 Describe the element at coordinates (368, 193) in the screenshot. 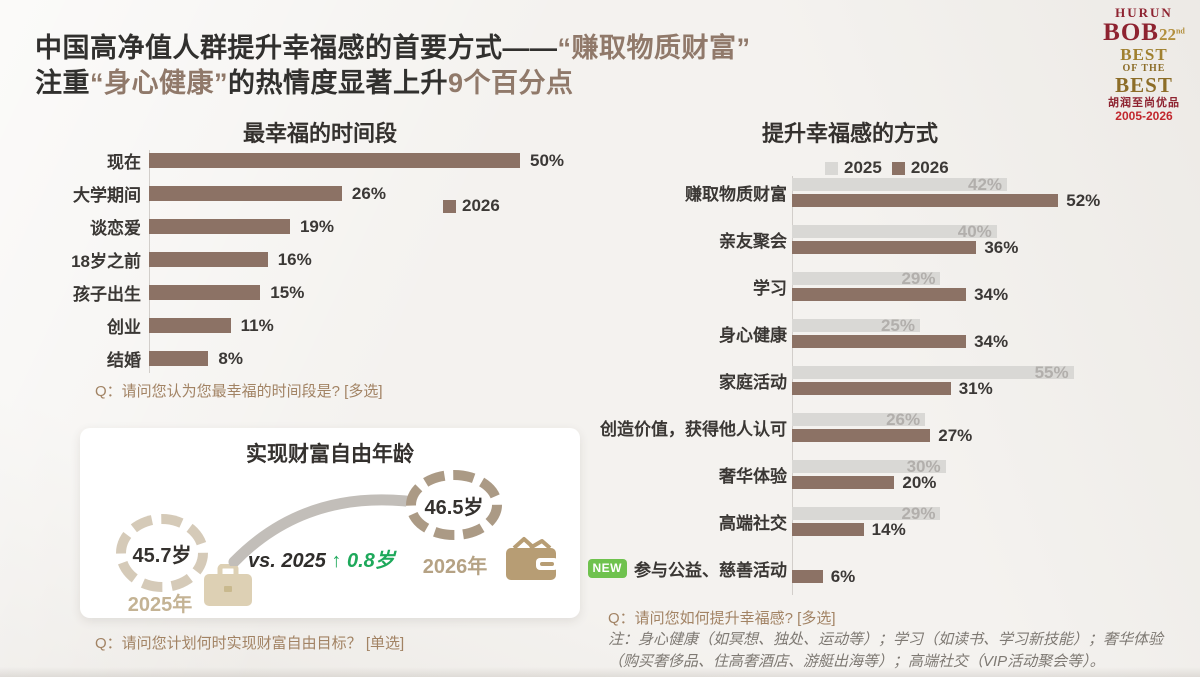

I see `value-label: 26%` at that location.